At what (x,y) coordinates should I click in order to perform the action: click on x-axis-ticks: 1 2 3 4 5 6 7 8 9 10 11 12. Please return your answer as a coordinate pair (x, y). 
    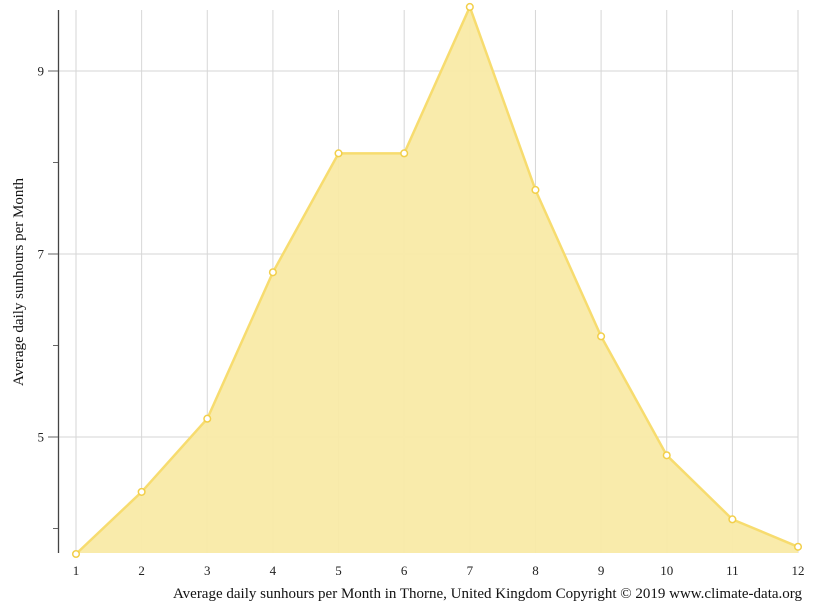
    Looking at the image, I should click on (439, 570).